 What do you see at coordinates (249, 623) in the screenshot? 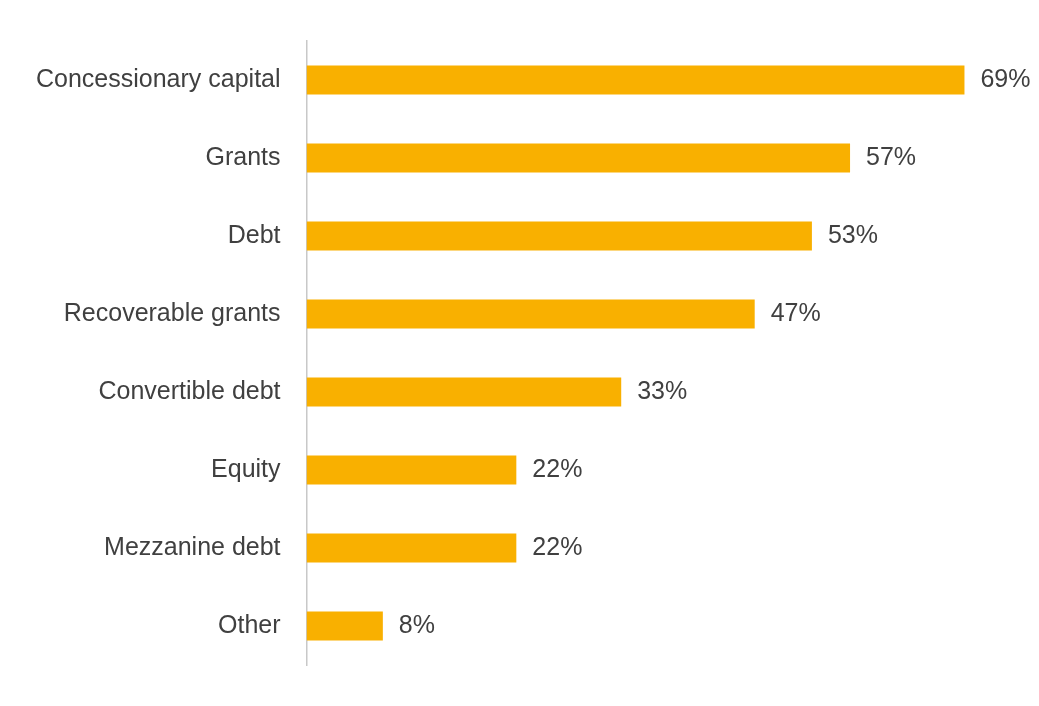
I see `y-tick-label: Other` at bounding box center [249, 623].